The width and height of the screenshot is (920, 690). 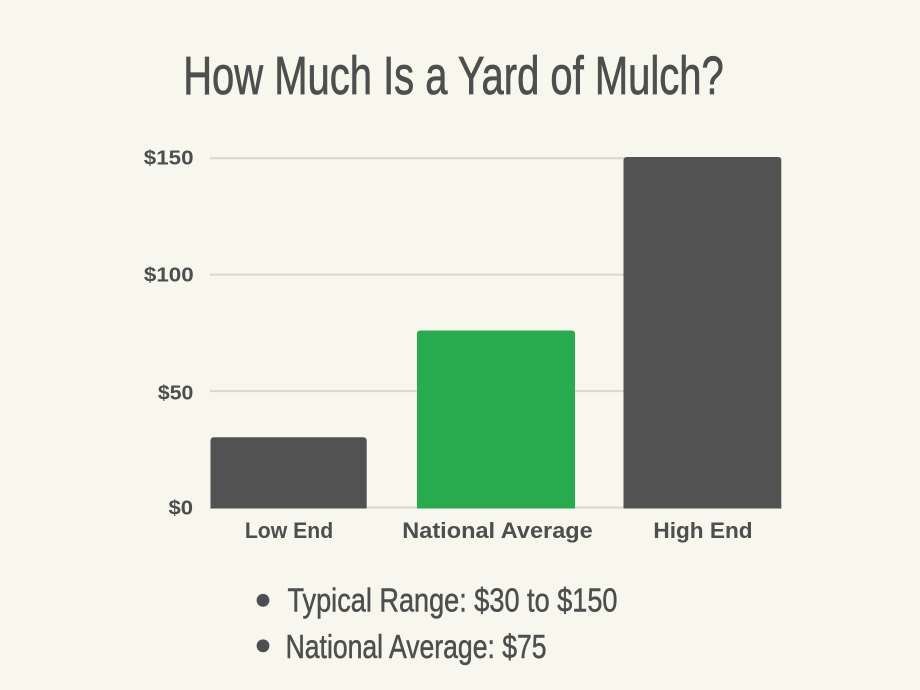 I want to click on svg-text: National Average, so click(x=497, y=530).